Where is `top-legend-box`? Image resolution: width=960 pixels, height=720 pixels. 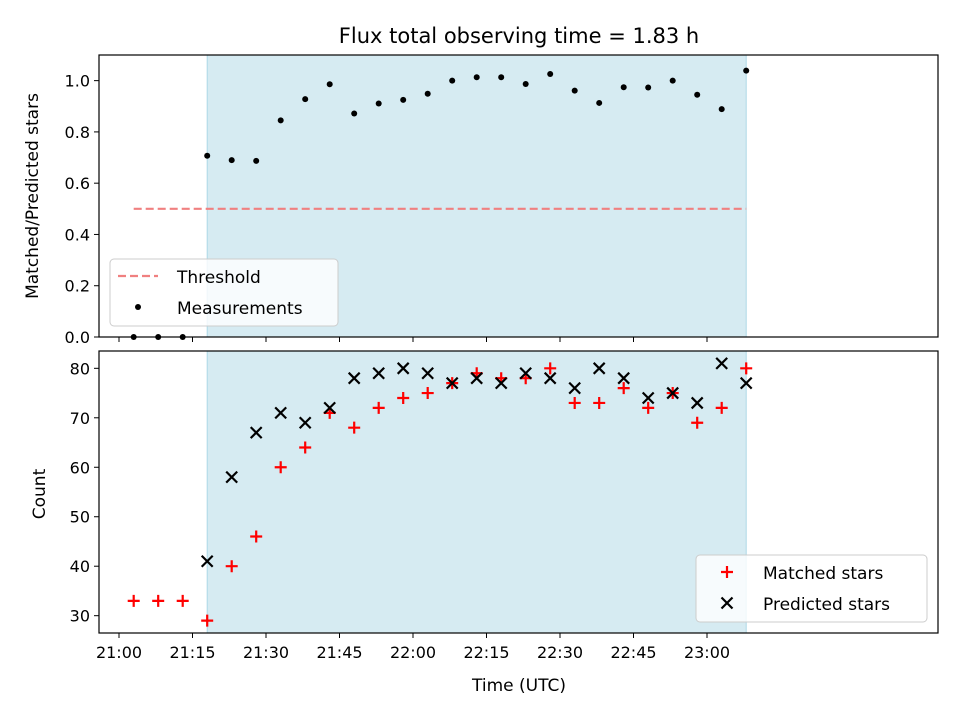
top-legend-box is located at coordinates (224, 292).